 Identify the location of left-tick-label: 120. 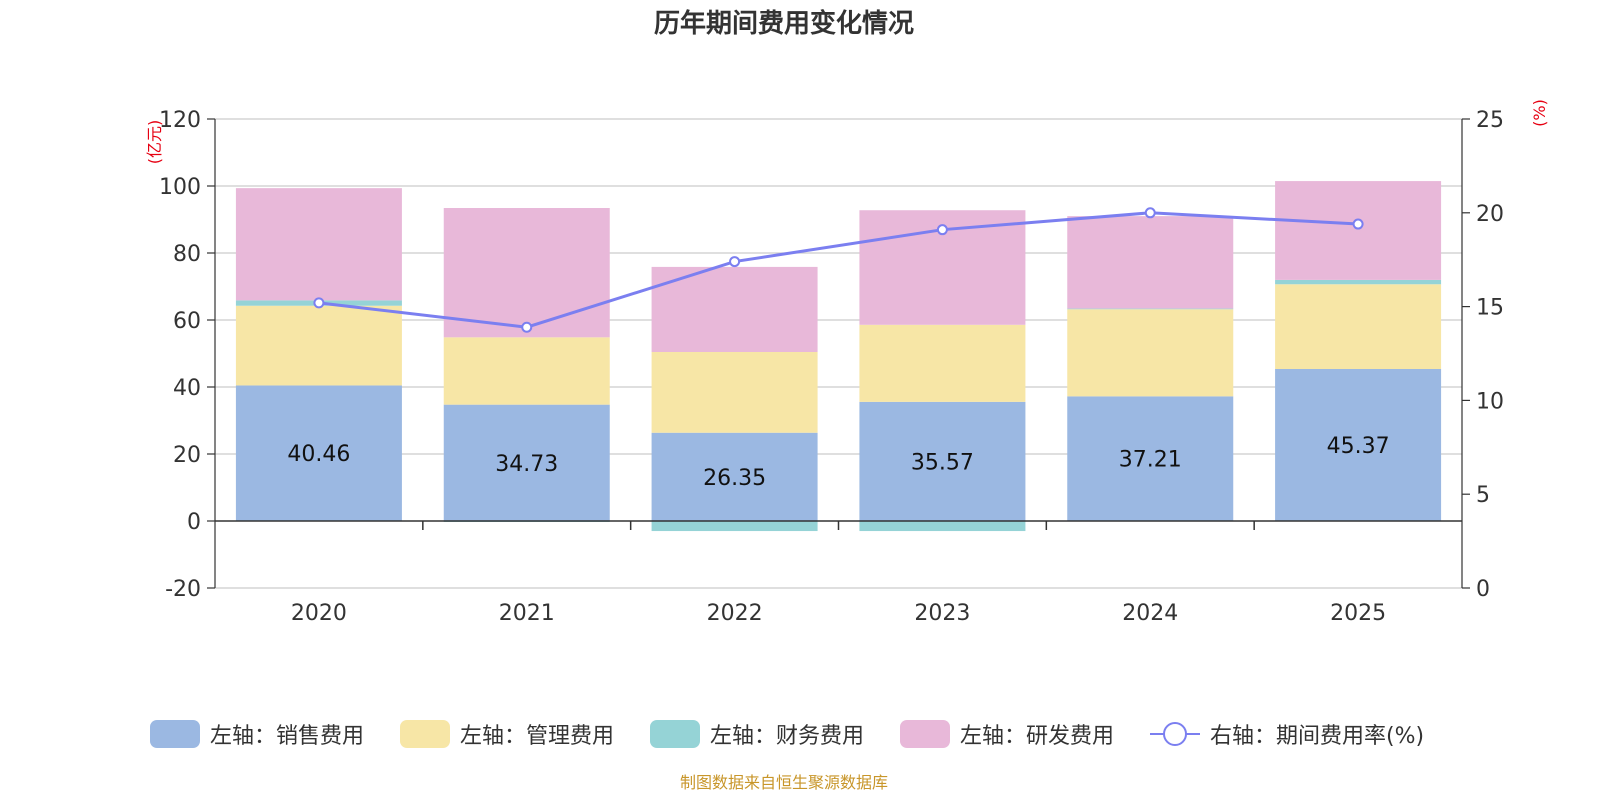
(180, 120).